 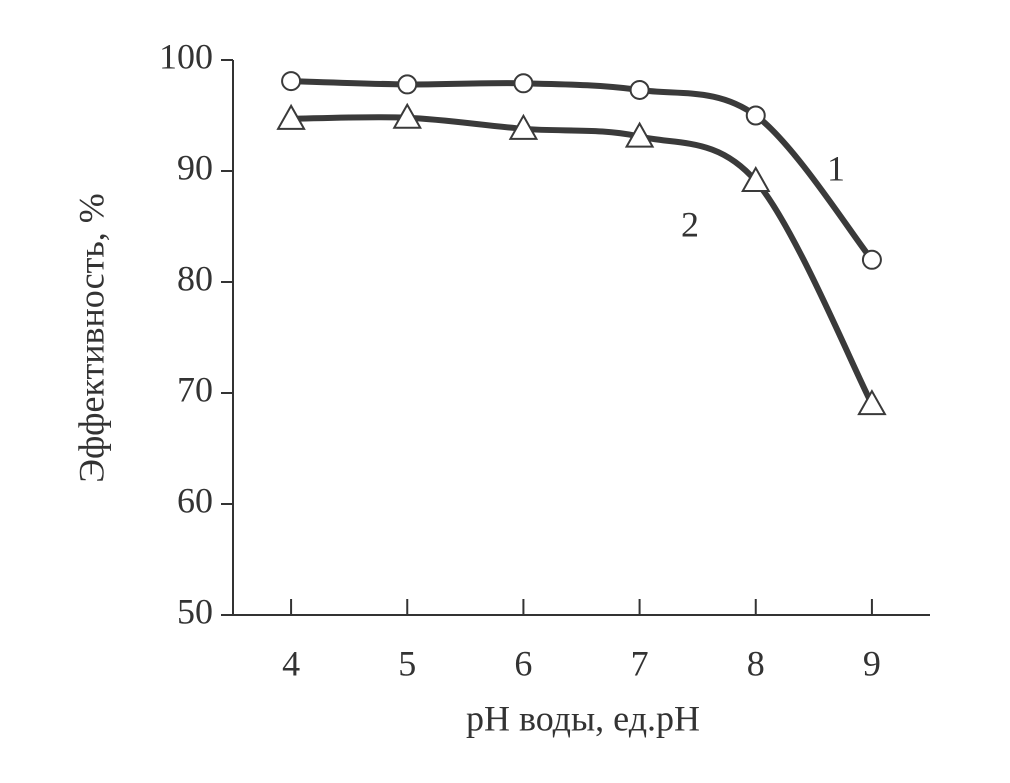 I want to click on series-label: 2, so click(x=690, y=224).